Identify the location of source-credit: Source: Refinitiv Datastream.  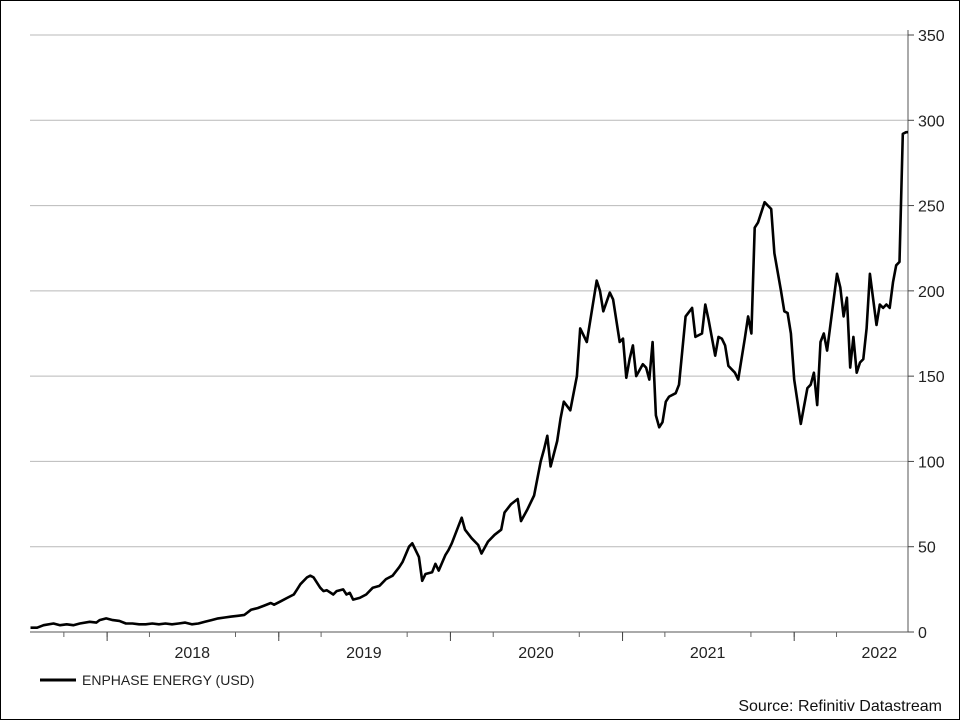
(840, 706).